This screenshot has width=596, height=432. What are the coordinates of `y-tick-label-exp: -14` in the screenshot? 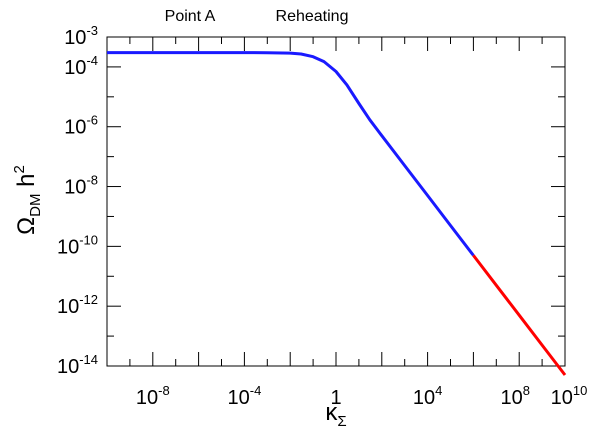 It's located at (88, 359).